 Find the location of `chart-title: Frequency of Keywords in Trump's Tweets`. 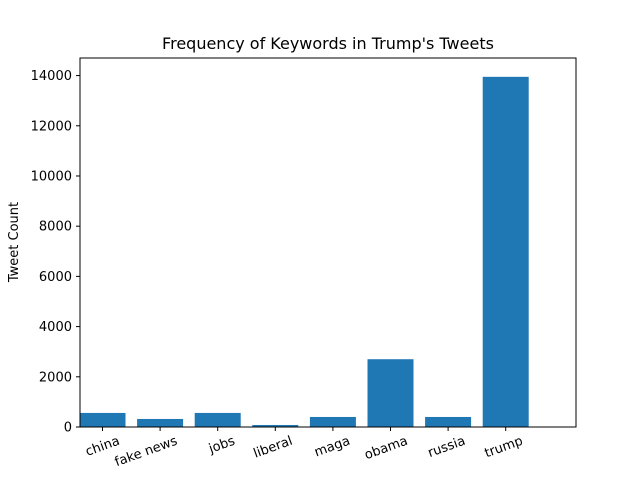

chart-title: Frequency of Keywords in Trump's Tweets is located at coordinates (328, 43).